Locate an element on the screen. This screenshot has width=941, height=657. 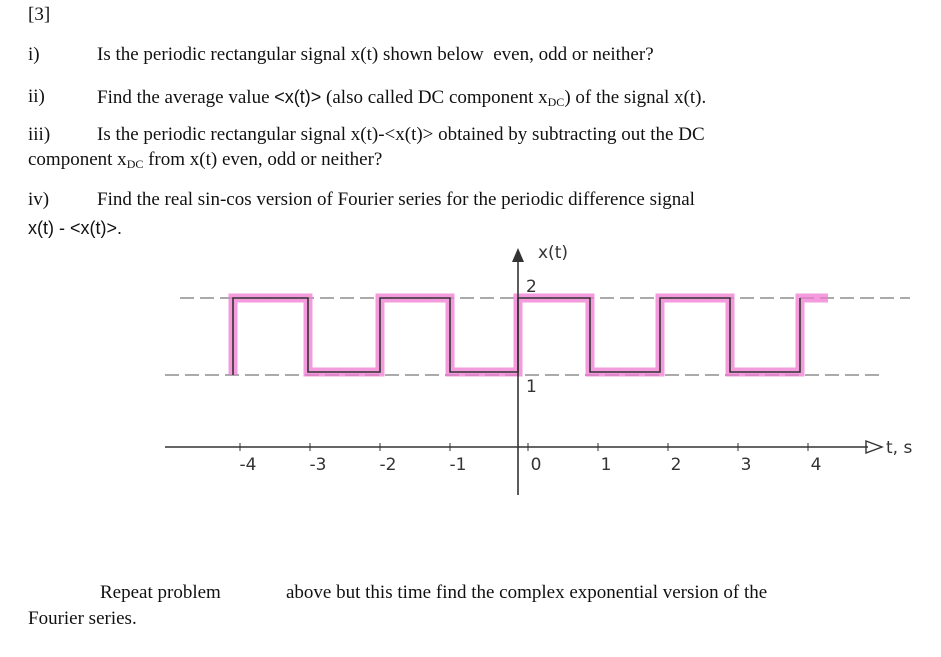
item-label: i) is located at coordinates (34, 54).